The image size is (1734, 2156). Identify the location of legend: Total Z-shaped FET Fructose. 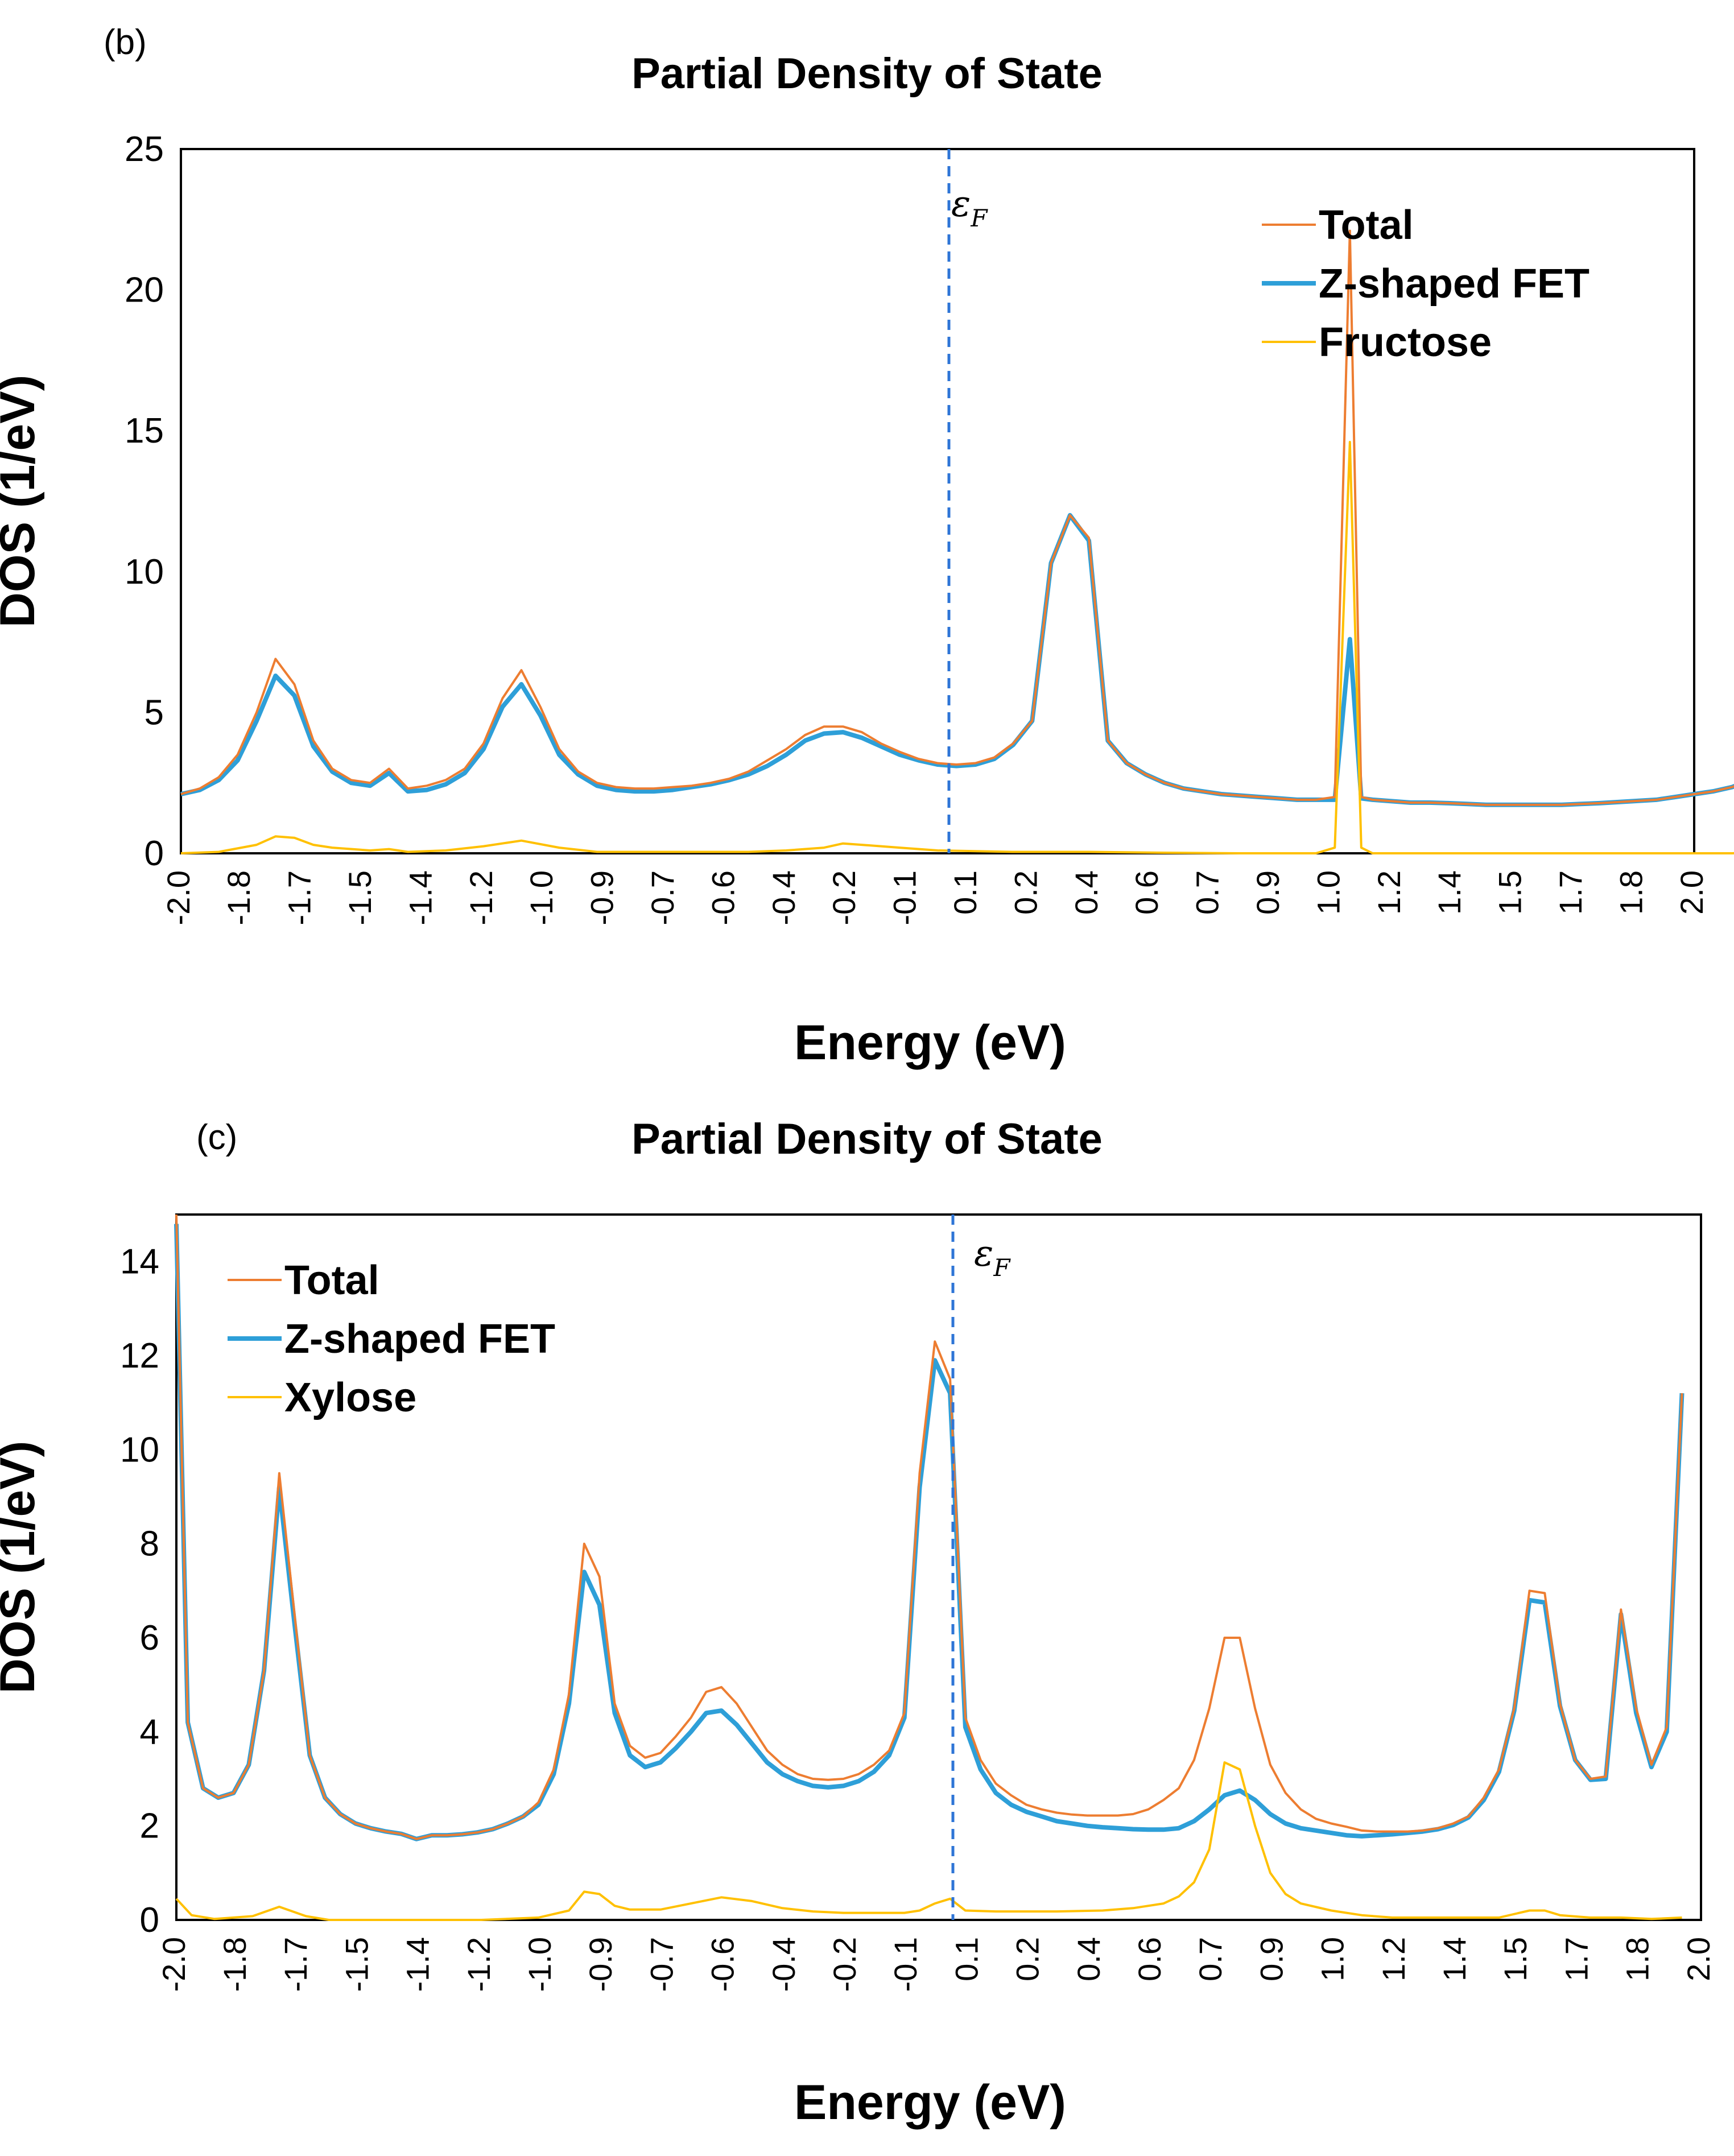
(1426, 284).